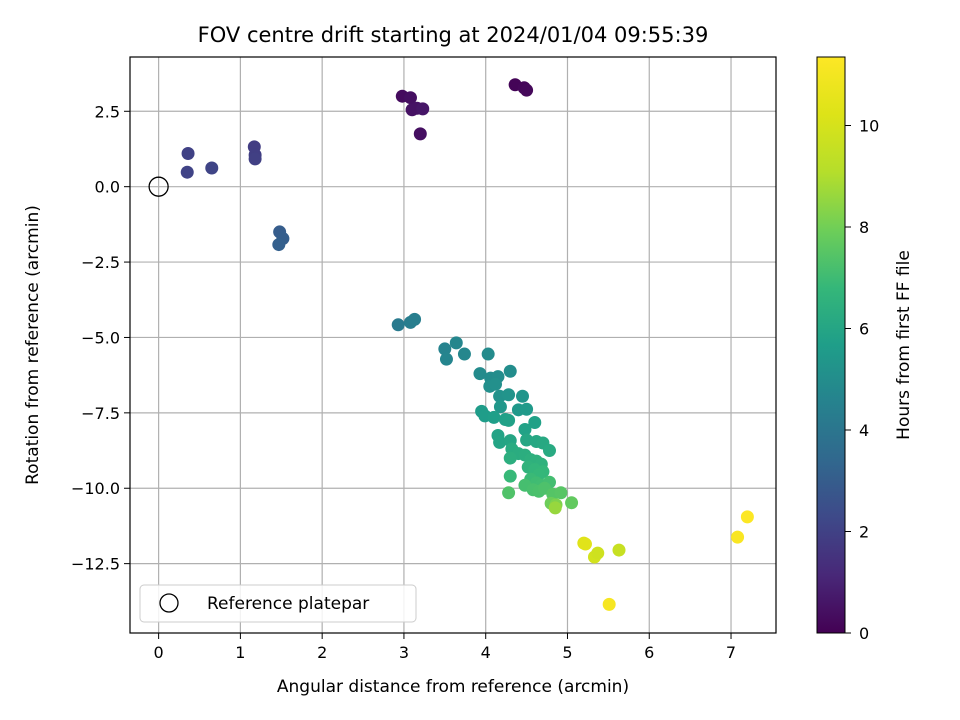  I want to click on colorbar-tick-label: 10, so click(869, 126).